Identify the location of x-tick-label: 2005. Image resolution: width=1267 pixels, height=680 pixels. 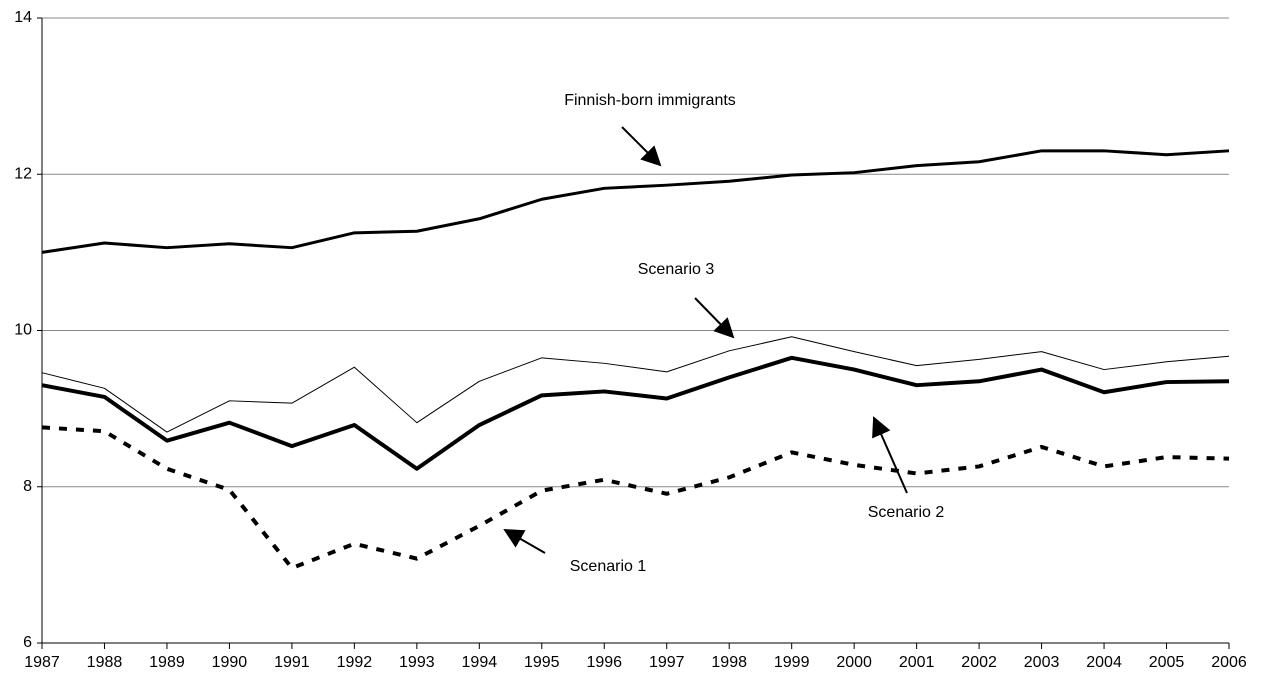
(1167, 662).